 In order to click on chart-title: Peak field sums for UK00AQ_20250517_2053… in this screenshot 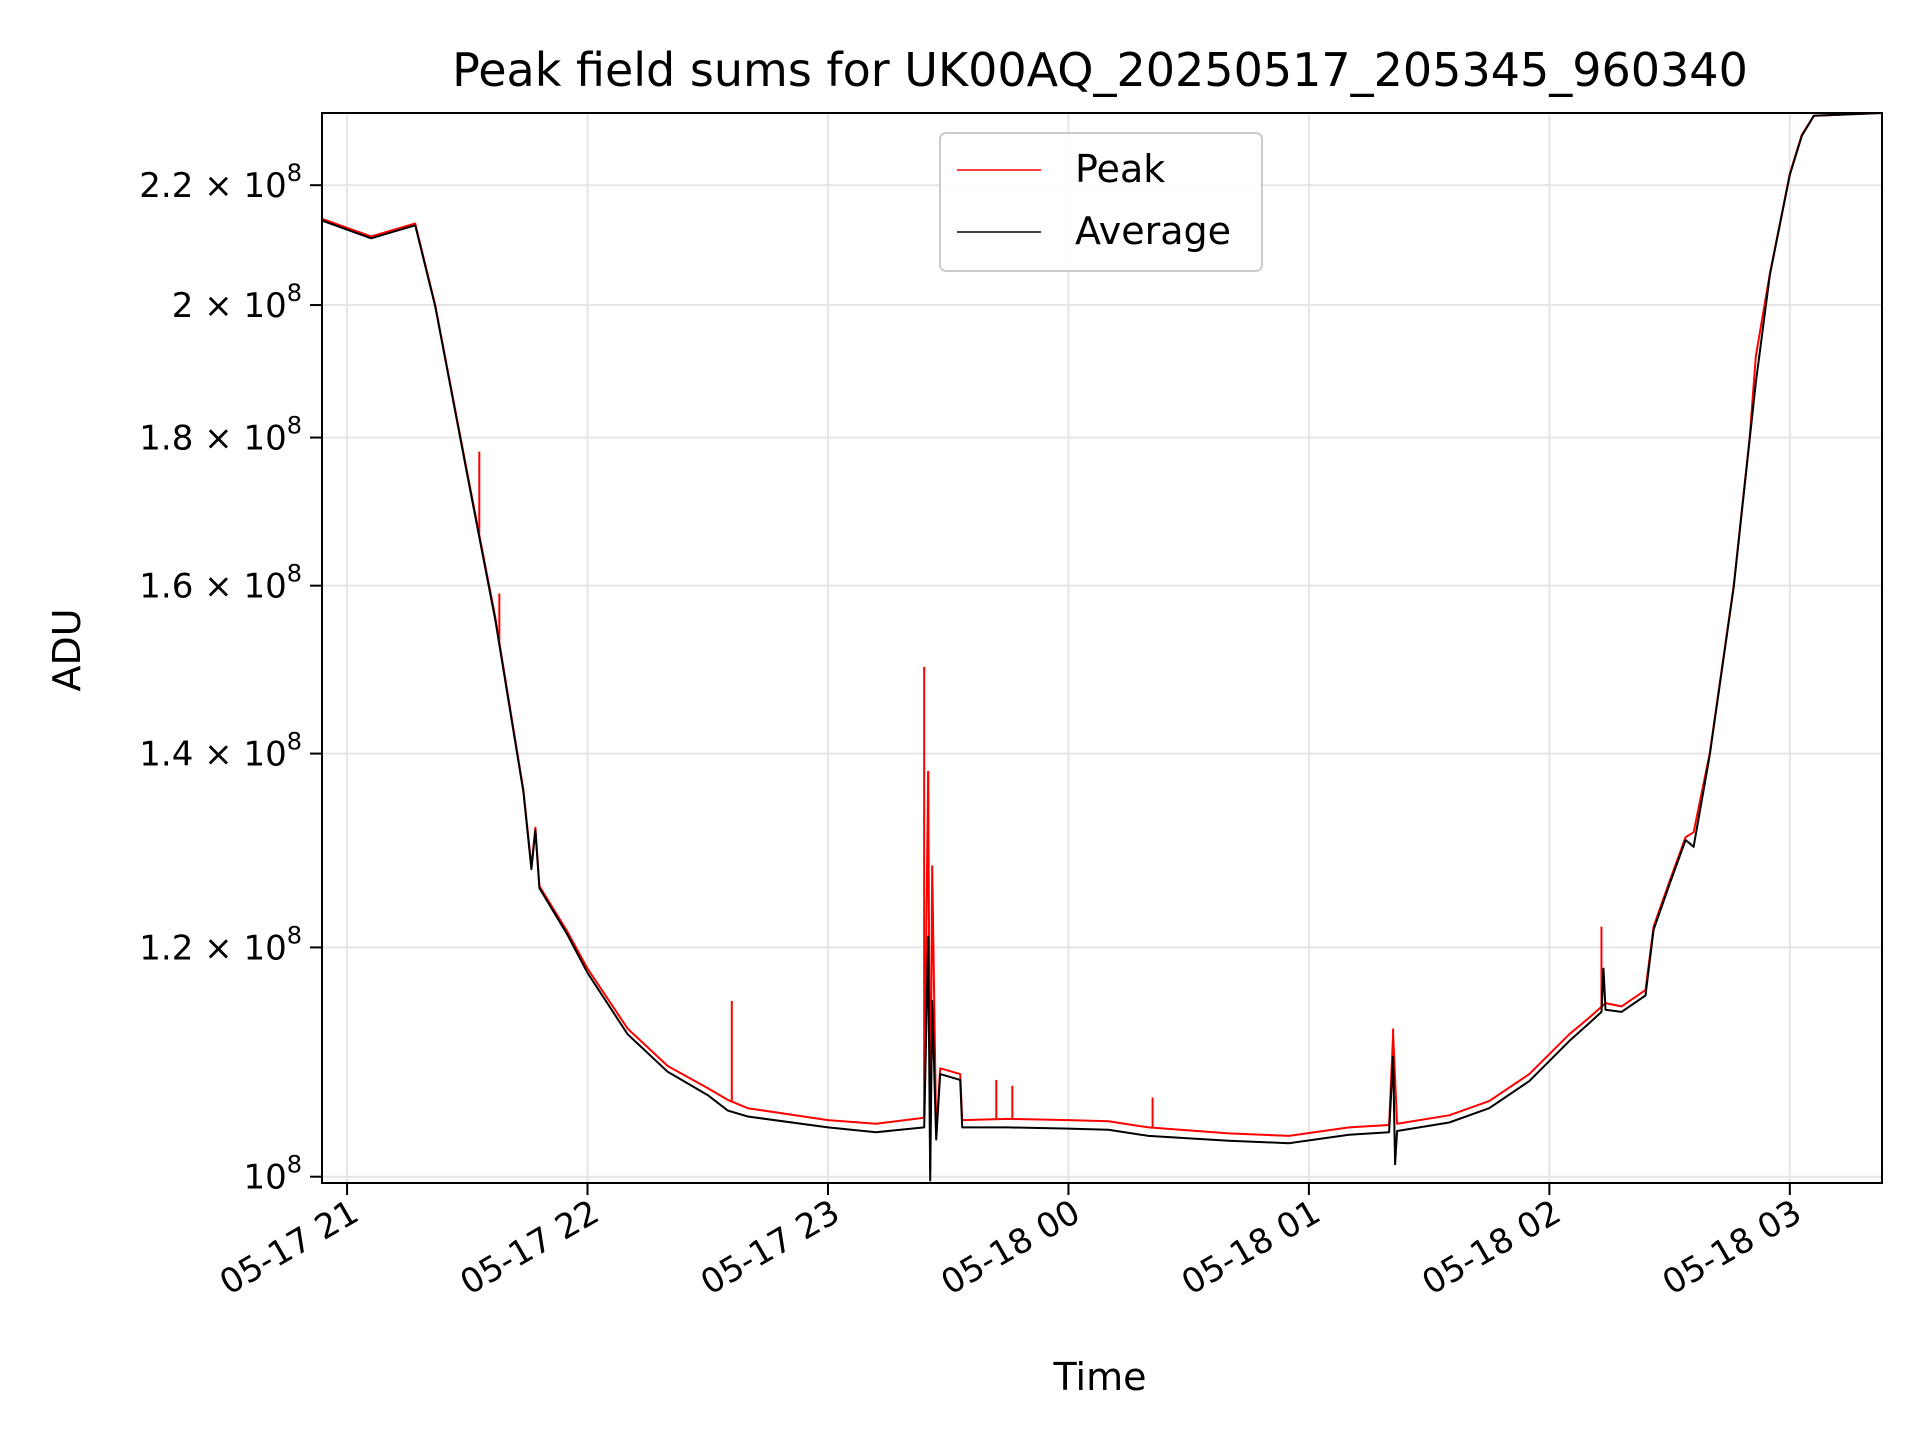, I will do `click(1100, 70)`.